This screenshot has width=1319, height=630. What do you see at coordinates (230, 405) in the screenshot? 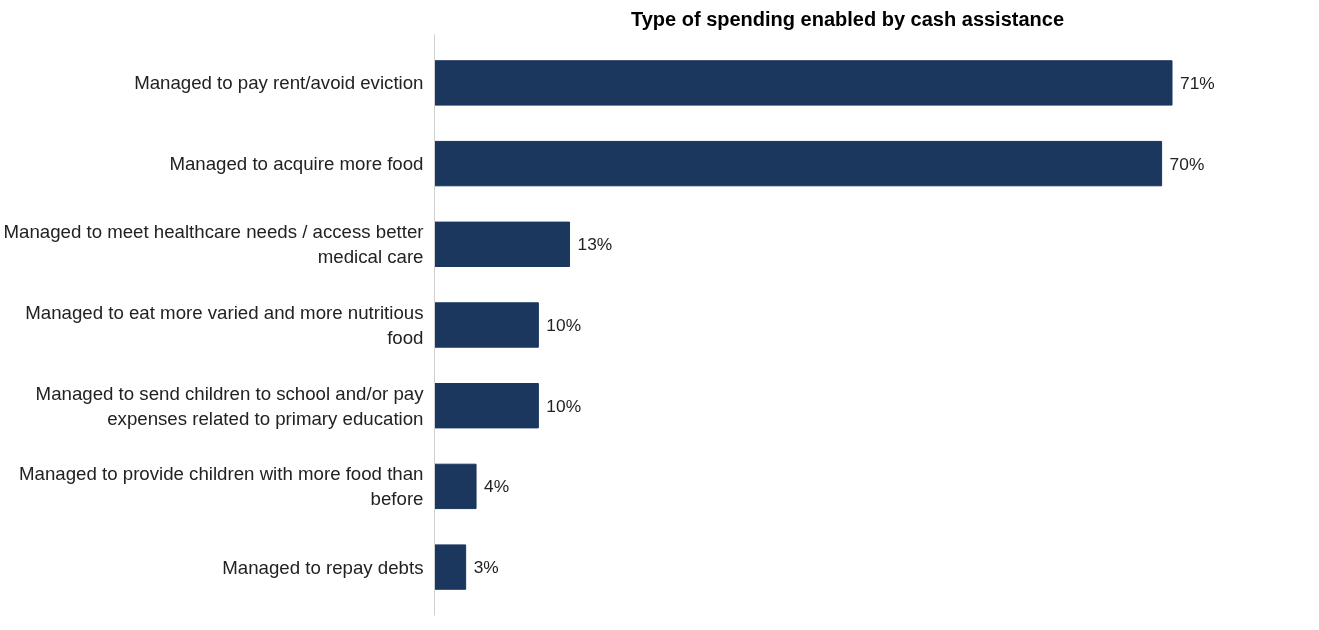
I see `y-tick-label: Managed to send children to school and/or pay expenses related to primary education` at bounding box center [230, 405].